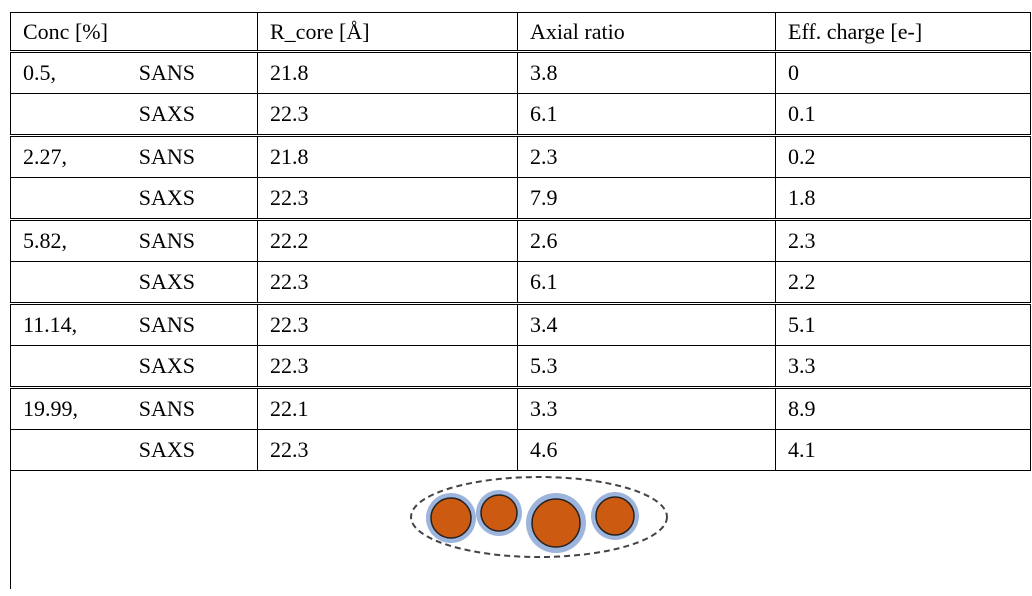  I want to click on conc-cell: 19.99, SANS, so click(134, 408).